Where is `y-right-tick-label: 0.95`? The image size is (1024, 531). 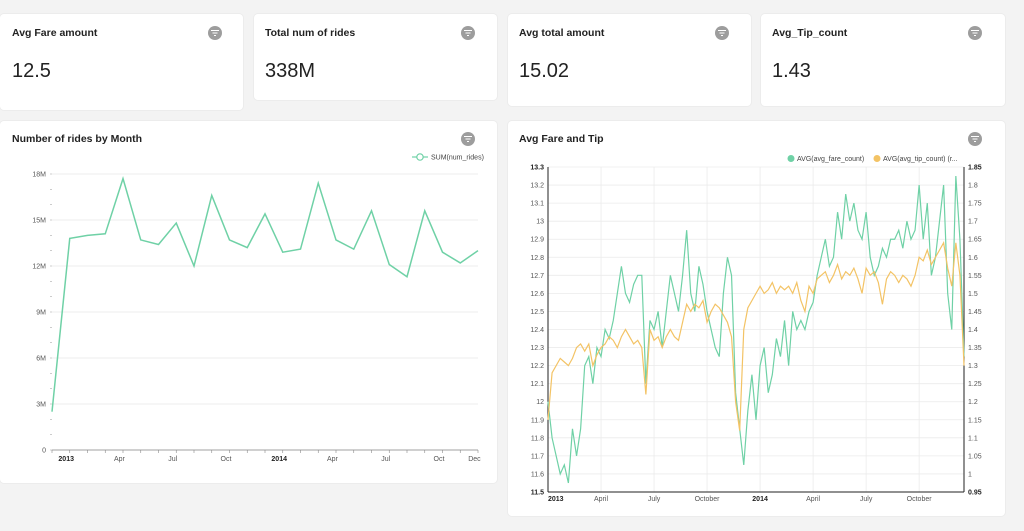 y-right-tick-label: 0.95 is located at coordinates (975, 493).